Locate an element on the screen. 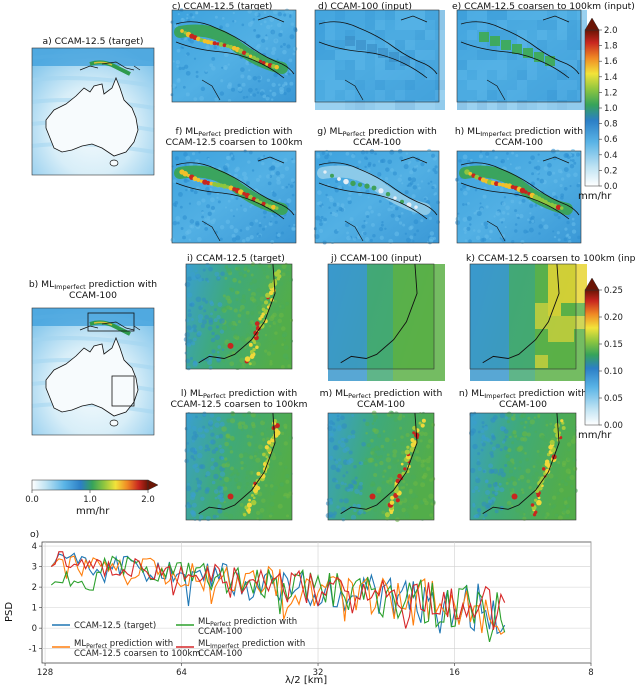 Image resolution: width=636 pixels, height=685 pixels. top-colorbar-unit: mm/hr is located at coordinates (595, 196).